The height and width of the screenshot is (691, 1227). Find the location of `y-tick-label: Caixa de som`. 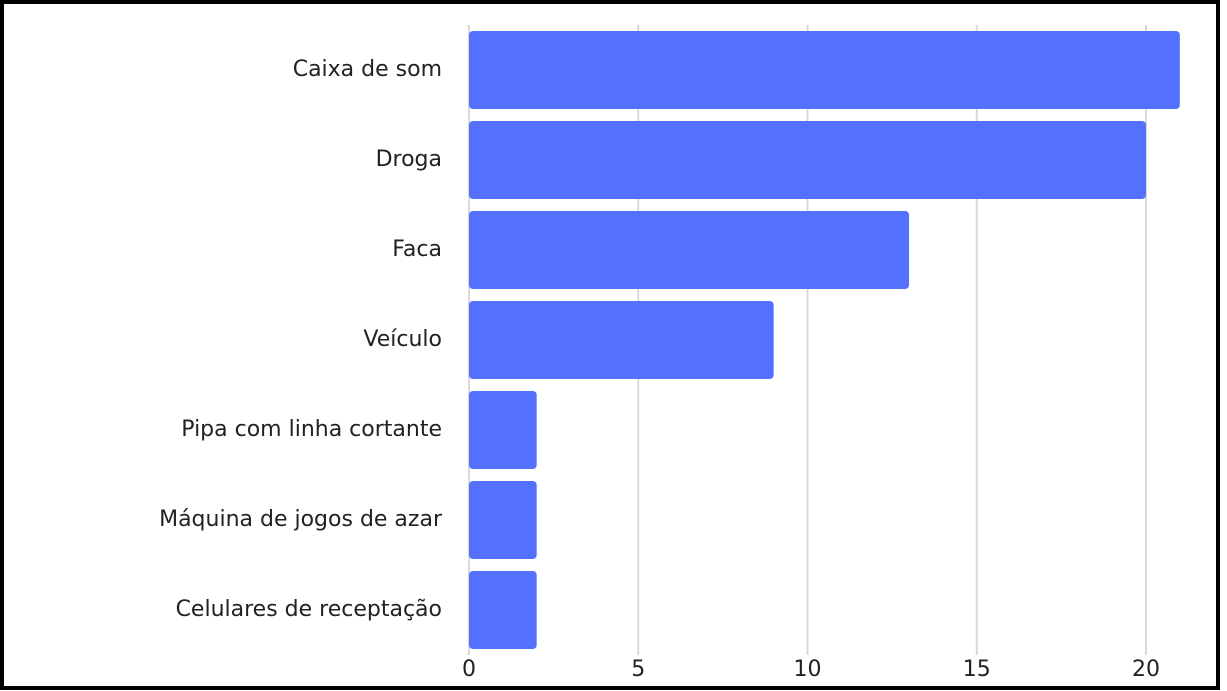

y-tick-label: Caixa de som is located at coordinates (367, 69).